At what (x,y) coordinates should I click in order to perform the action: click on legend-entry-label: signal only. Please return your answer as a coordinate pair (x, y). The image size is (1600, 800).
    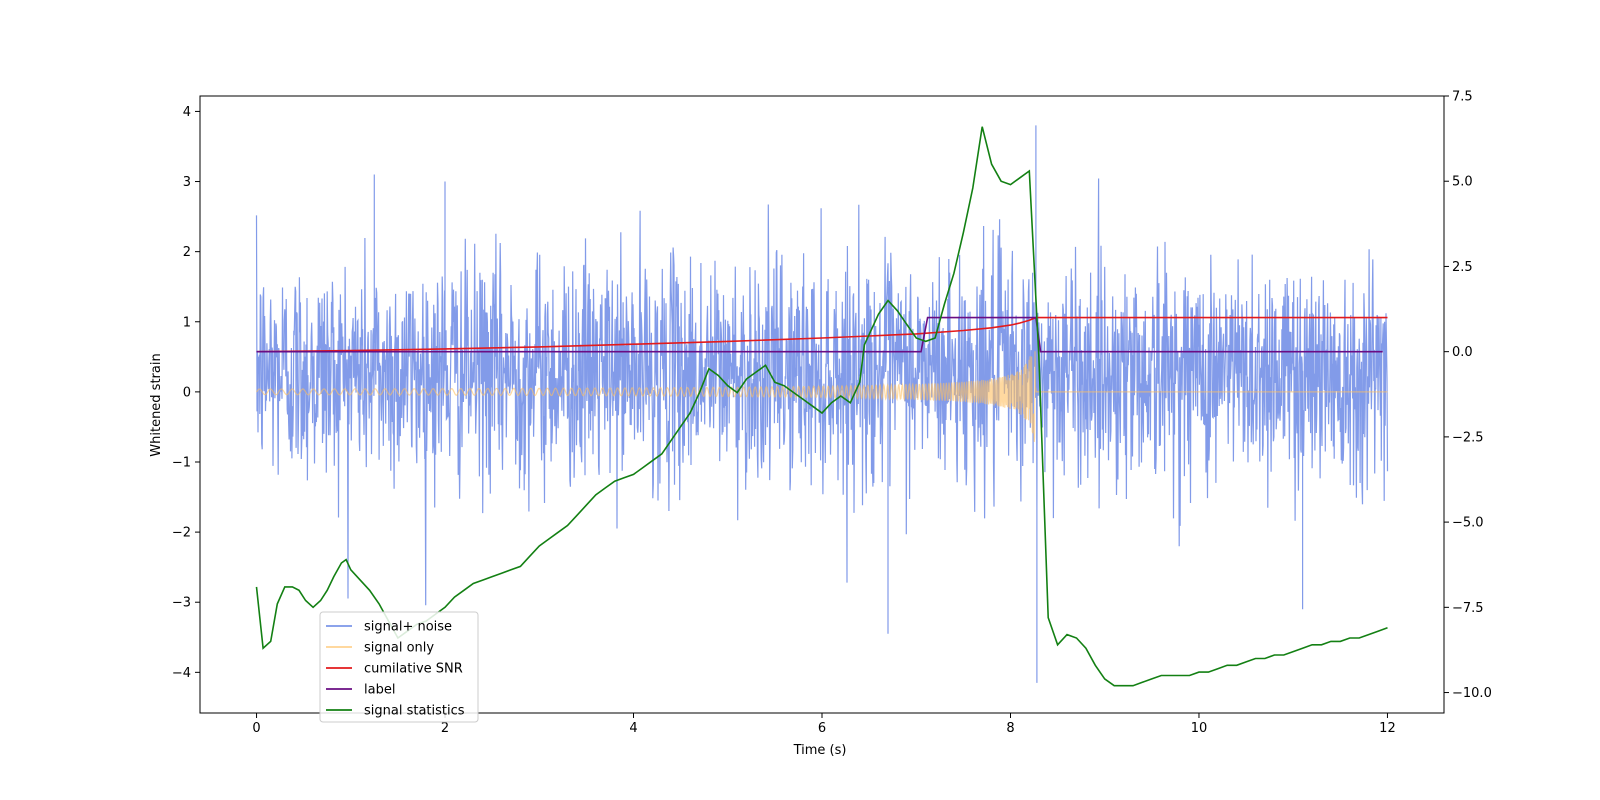
    Looking at the image, I should click on (399, 648).